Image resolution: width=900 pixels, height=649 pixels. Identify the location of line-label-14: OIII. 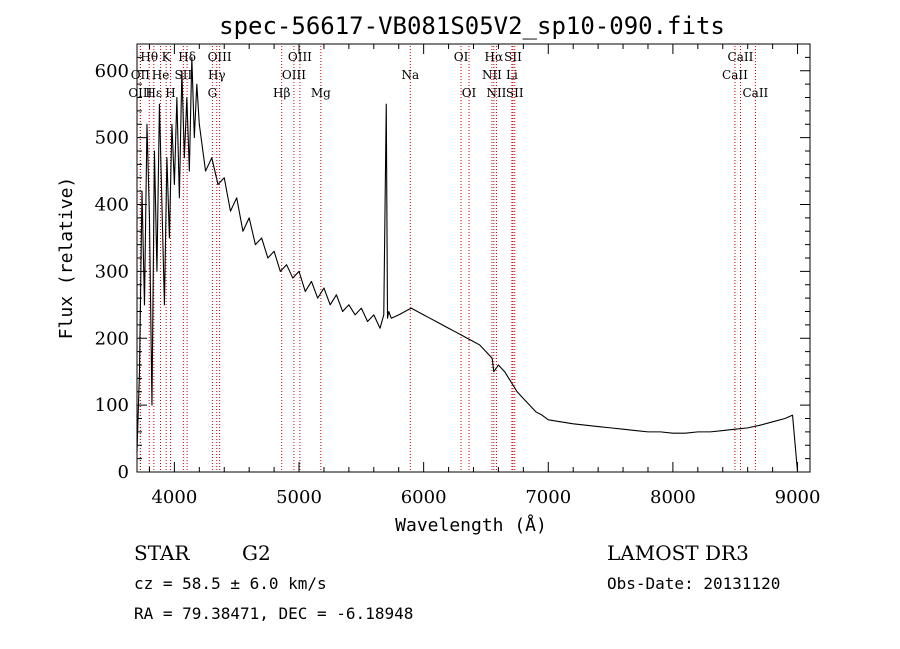
(294, 75).